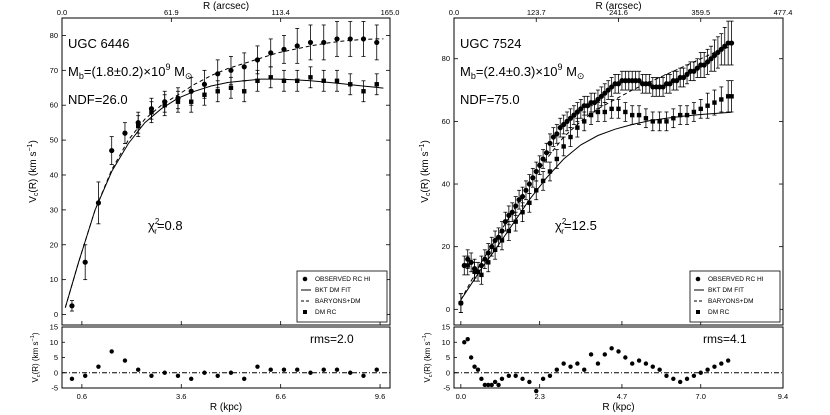 This screenshot has width=830, height=415. Describe the element at coordinates (98, 43) in the screenshot. I see `galaxy-name: UGC 6446` at that location.